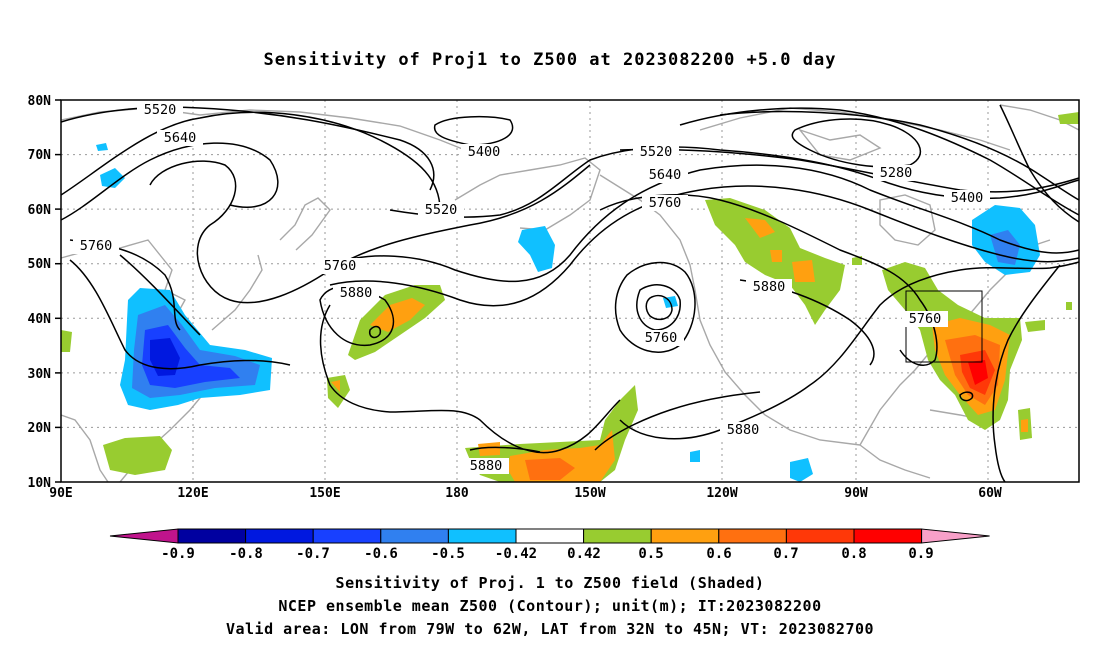 The height and width of the screenshot is (650, 1100). What do you see at coordinates (192, 493) in the screenshot?
I see `lon-tick-label: 120E` at bounding box center [192, 493].